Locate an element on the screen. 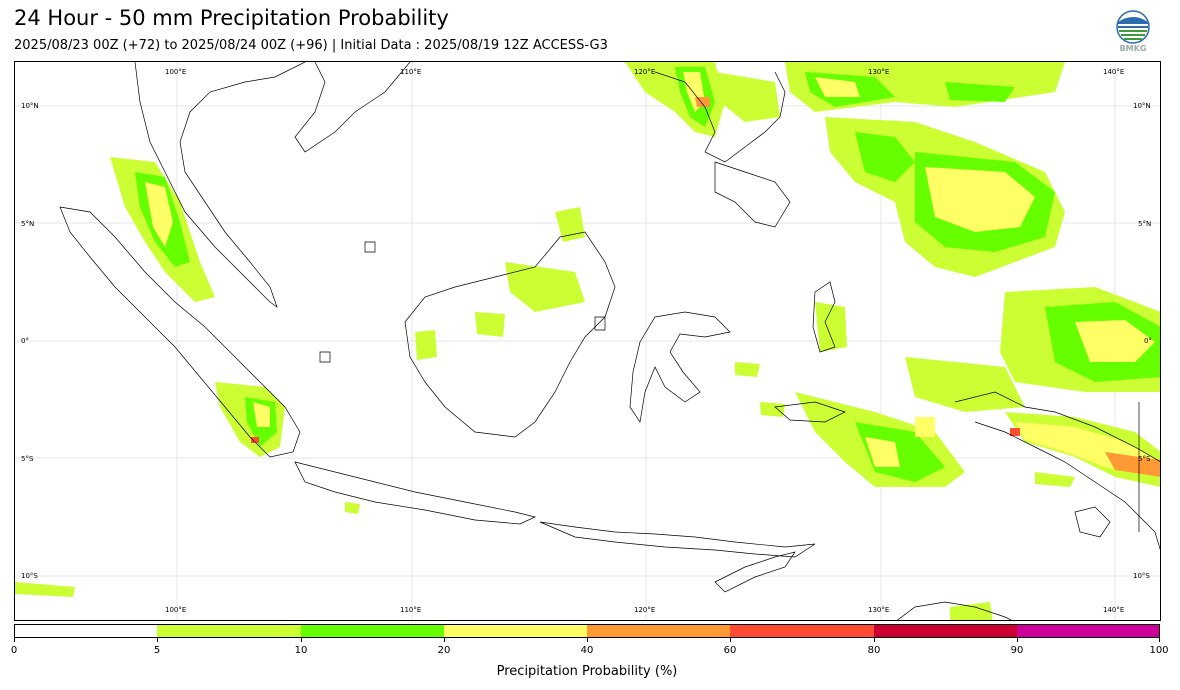 This screenshot has height=690, width=1180. colorbar is located at coordinates (587, 633).